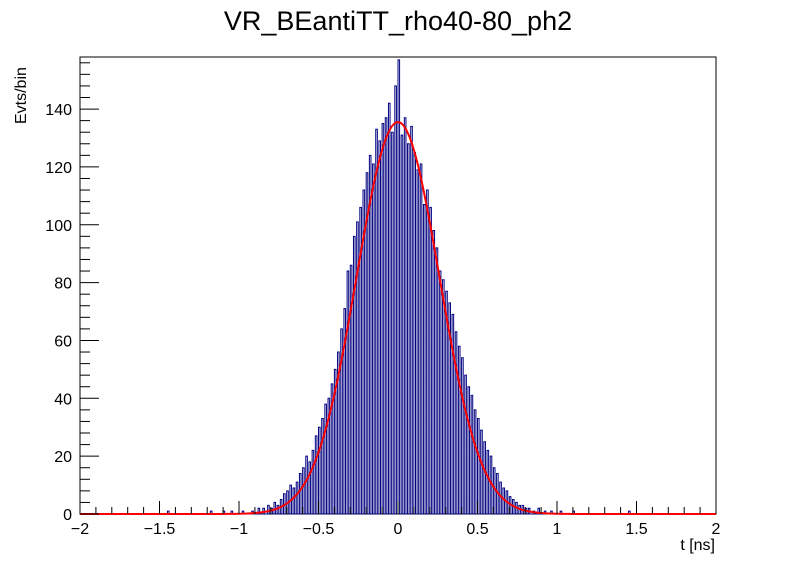  I want to click on x-tick-label: −1.5, so click(160, 529).